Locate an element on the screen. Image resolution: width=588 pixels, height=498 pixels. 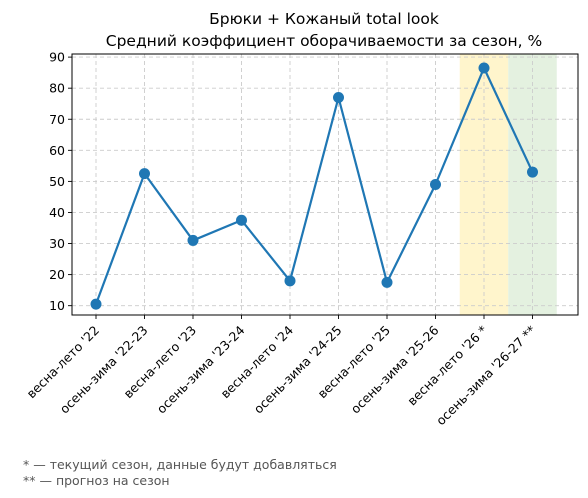
y-tick-label: 30 is located at coordinates (57, 243).